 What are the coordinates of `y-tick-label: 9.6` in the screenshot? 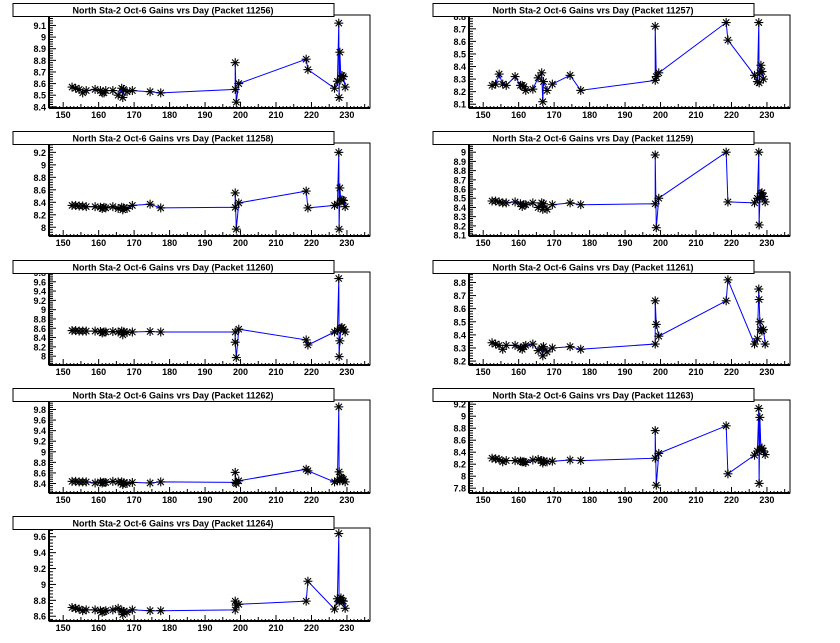 It's located at (39, 537).